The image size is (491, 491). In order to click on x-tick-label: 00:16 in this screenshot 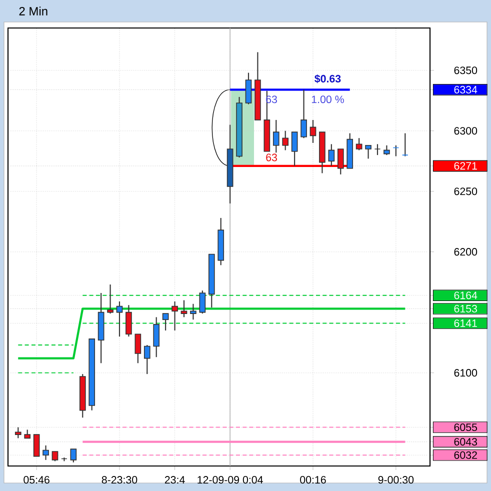, I will do `click(313, 480)`.